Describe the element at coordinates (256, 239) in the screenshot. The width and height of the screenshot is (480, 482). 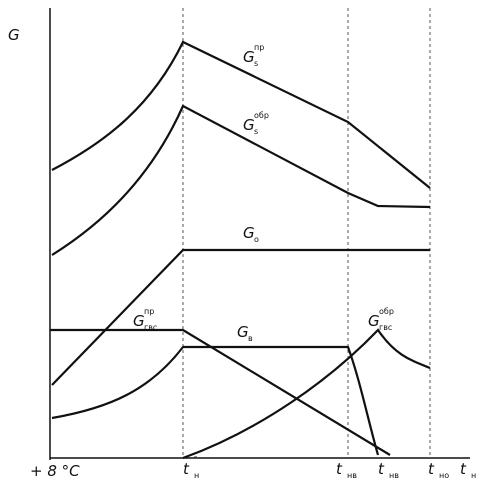
I see `label-sub: о` at that location.